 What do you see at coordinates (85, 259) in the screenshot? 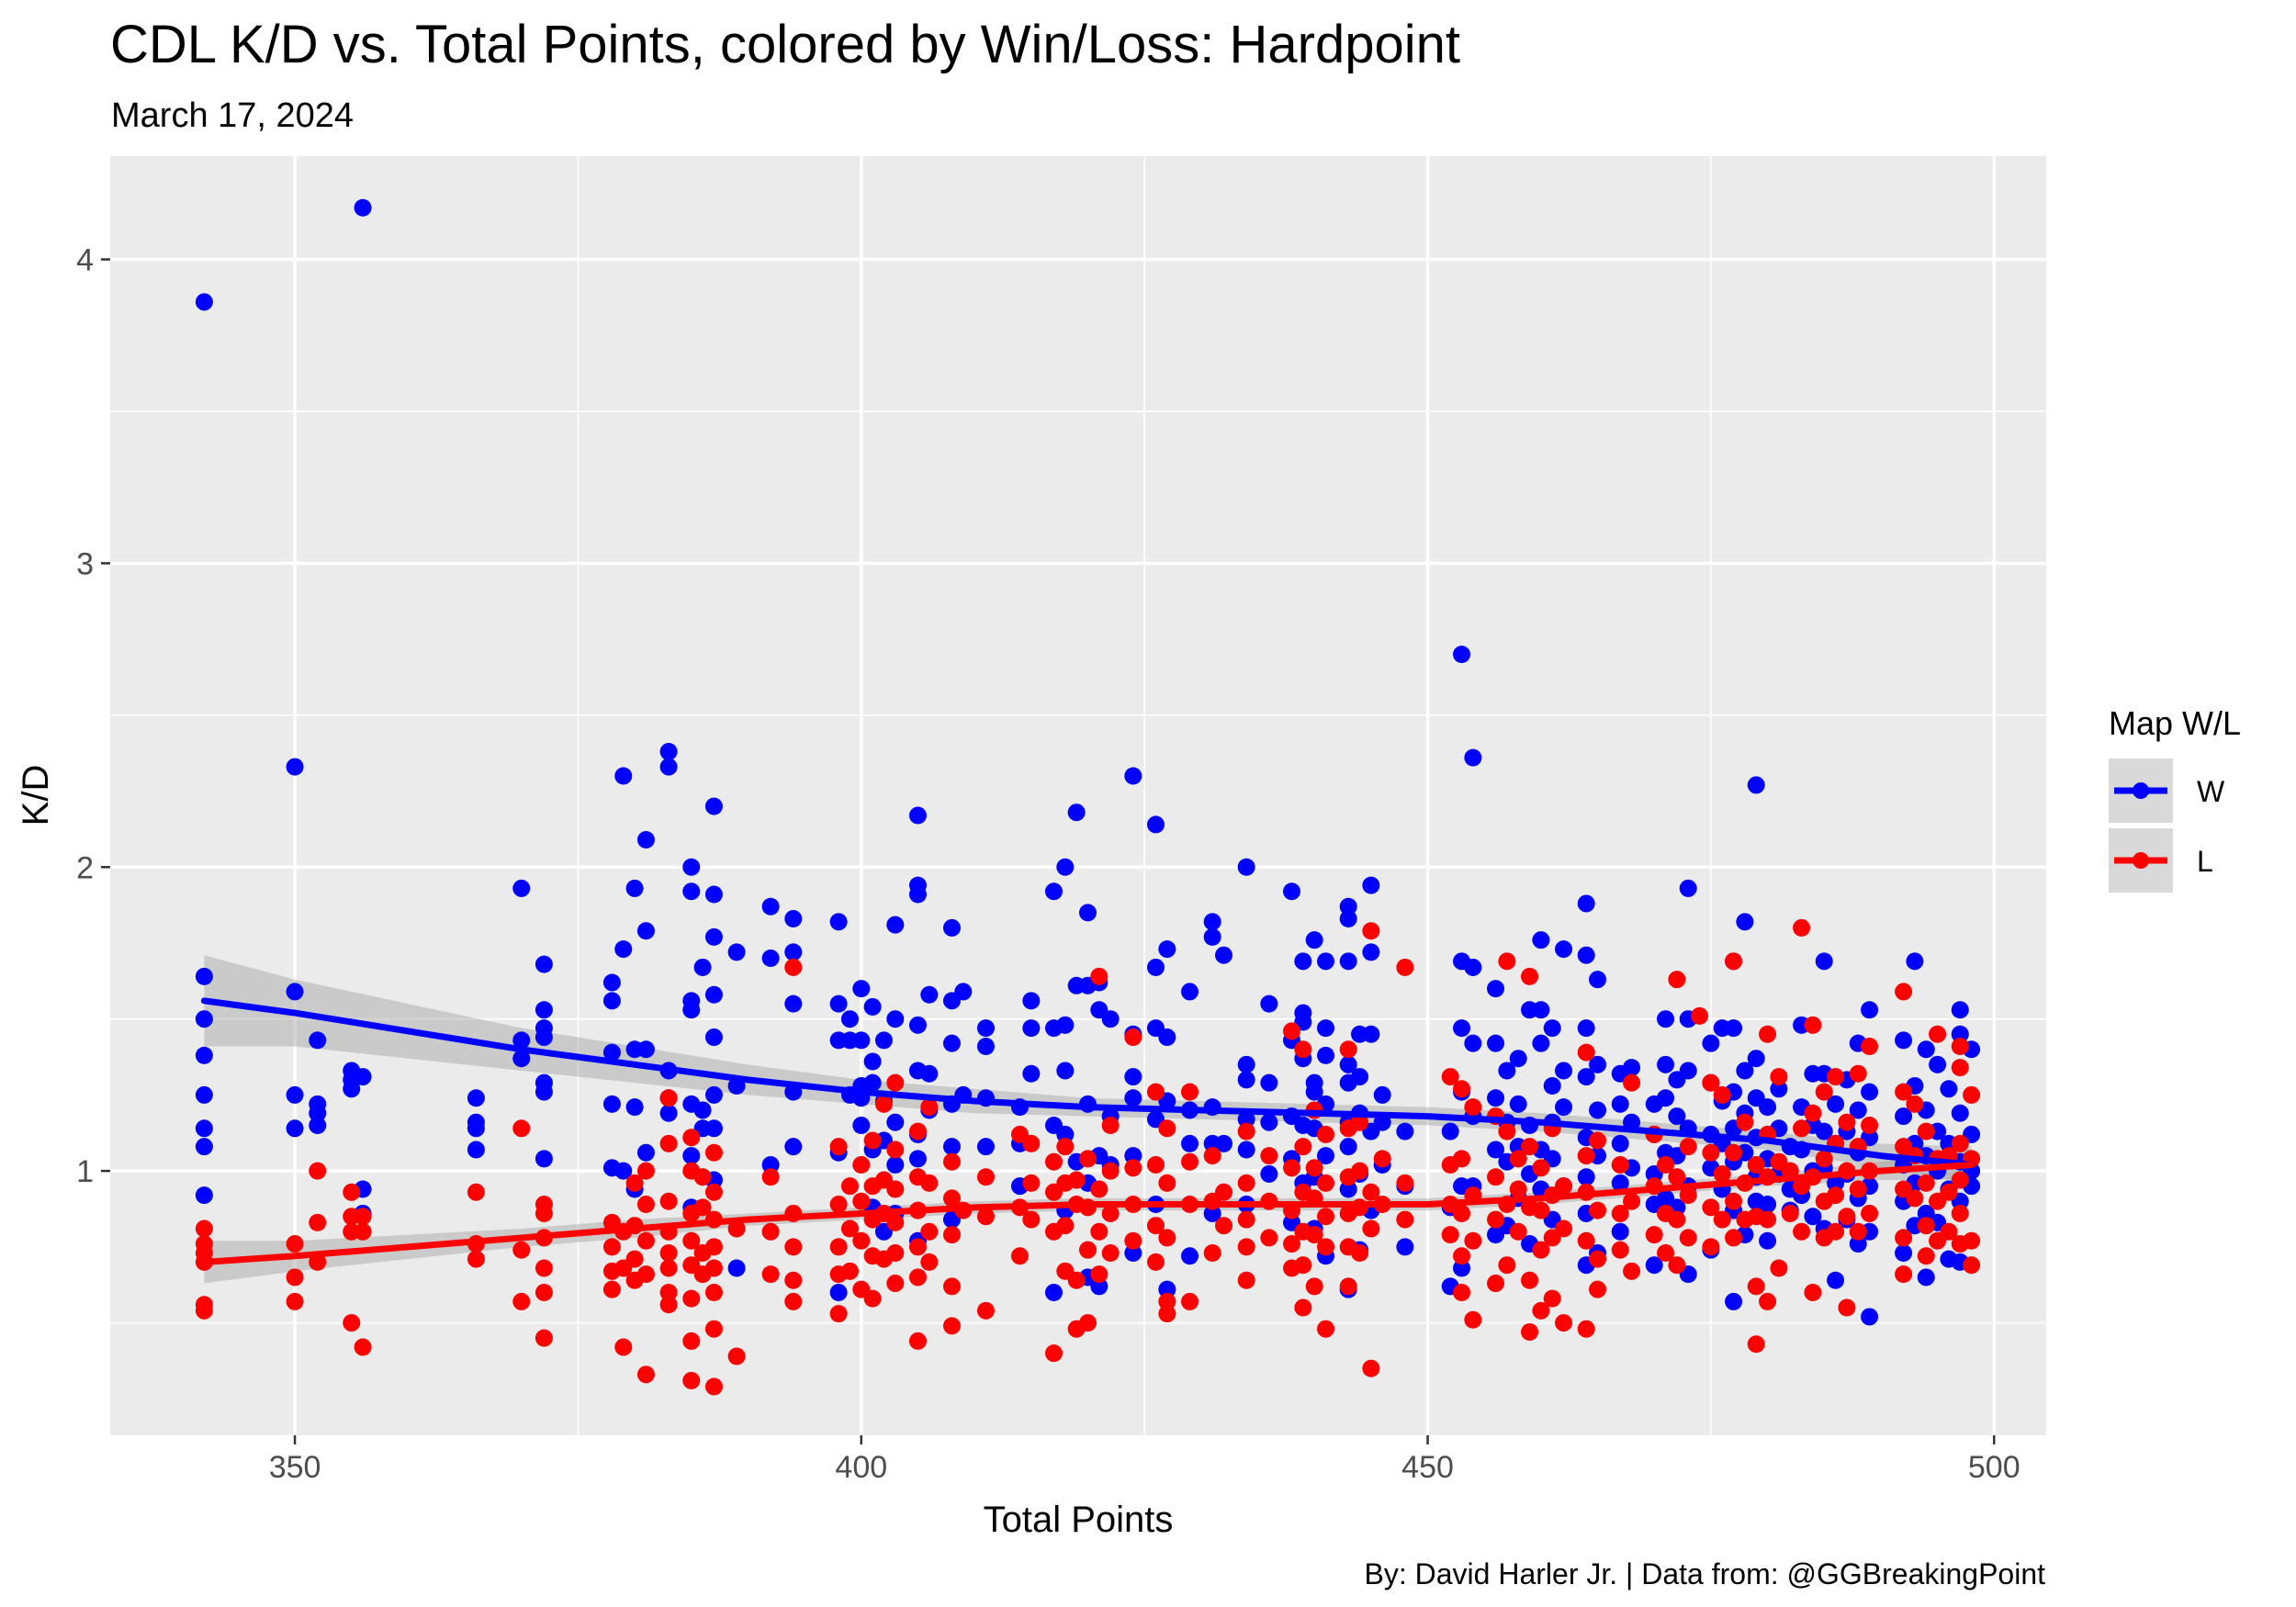
I see `y-tick-label: 4` at bounding box center [85, 259].